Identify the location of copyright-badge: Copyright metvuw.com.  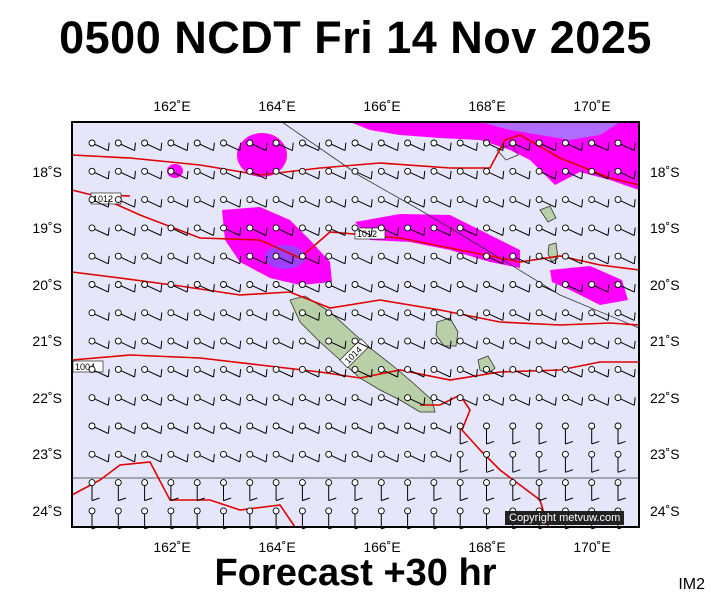
(565, 518).